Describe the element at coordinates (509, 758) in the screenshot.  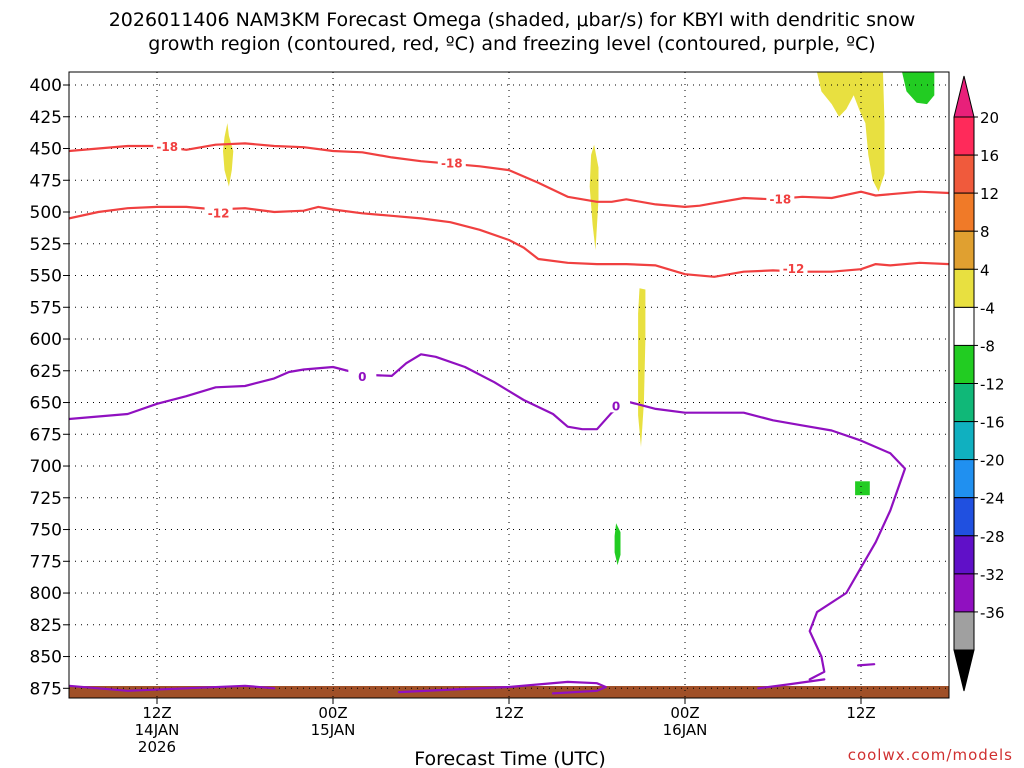
I see `x-axis-label: Forecast Time (UTC)` at that location.